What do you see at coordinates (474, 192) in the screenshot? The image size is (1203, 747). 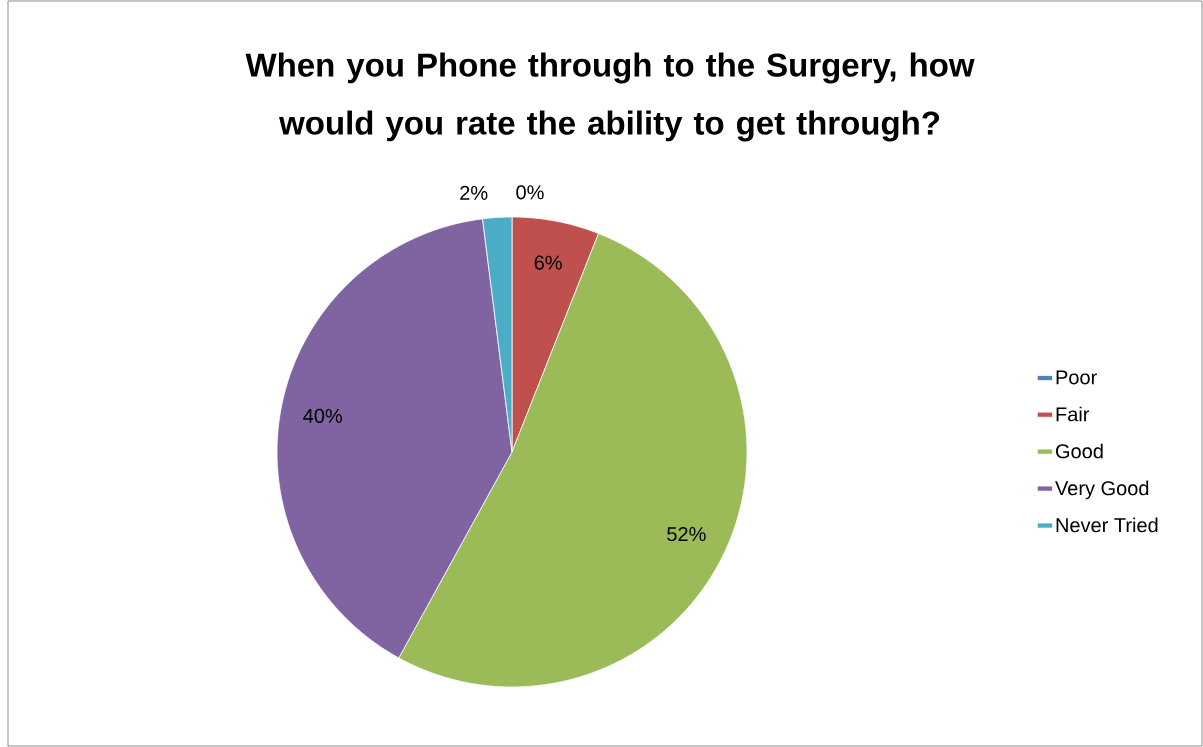 I see `data-label: 2%` at bounding box center [474, 192].